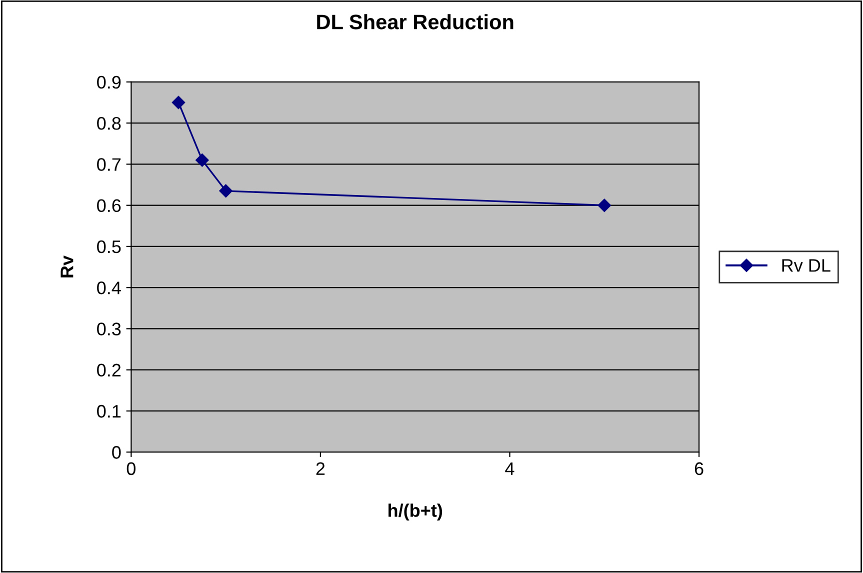  What do you see at coordinates (109, 205) in the screenshot?
I see `y-tick-label: 0.6` at bounding box center [109, 205].